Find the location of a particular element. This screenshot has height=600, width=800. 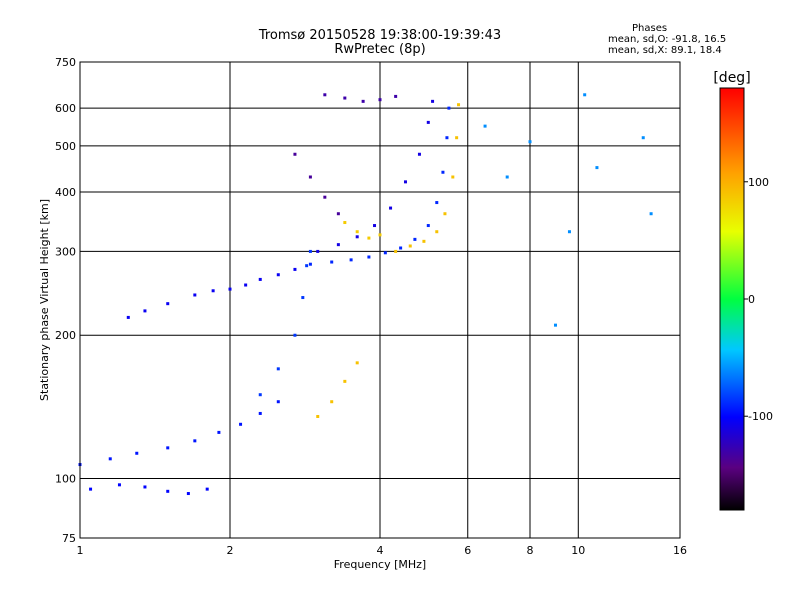

y-axis-title: Stationary phase Virtual Height [km] is located at coordinates (44, 300).